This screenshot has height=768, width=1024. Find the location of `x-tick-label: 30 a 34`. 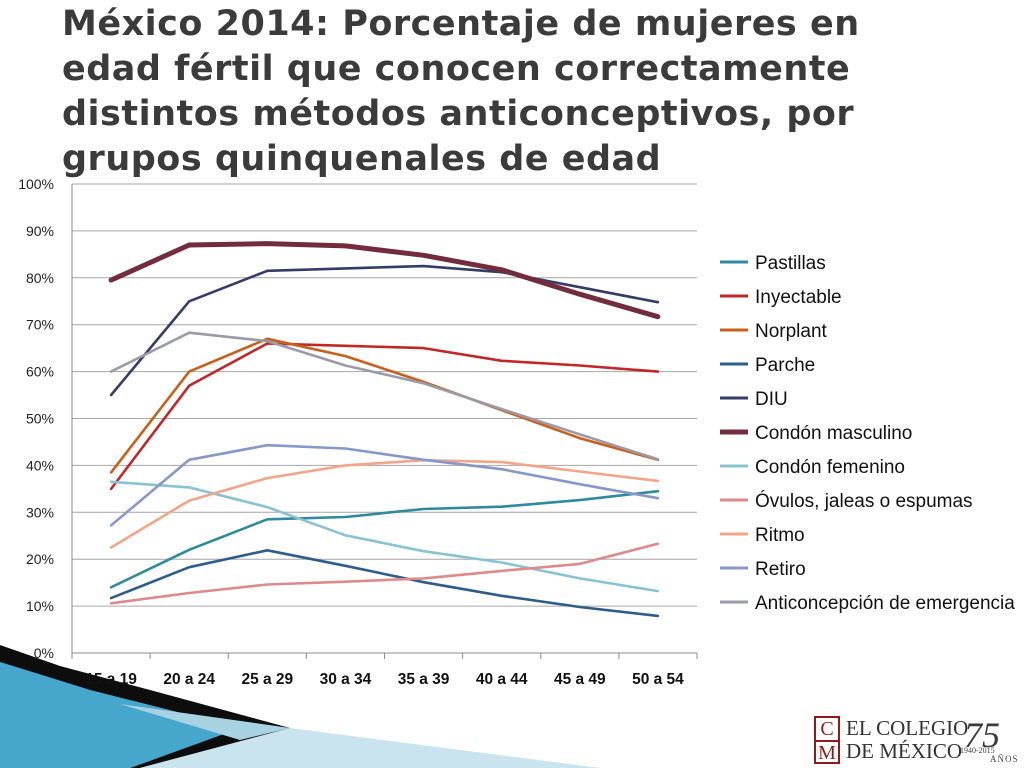

x-tick-label: 30 a 34 is located at coordinates (346, 679).